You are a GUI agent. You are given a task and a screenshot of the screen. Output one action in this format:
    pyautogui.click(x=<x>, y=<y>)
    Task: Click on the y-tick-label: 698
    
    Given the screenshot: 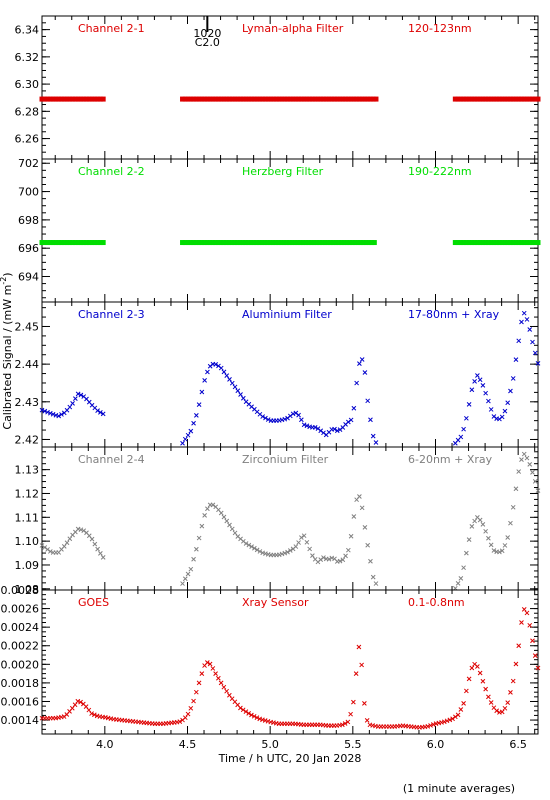 What is the action you would take?
    pyautogui.click(x=28, y=220)
    